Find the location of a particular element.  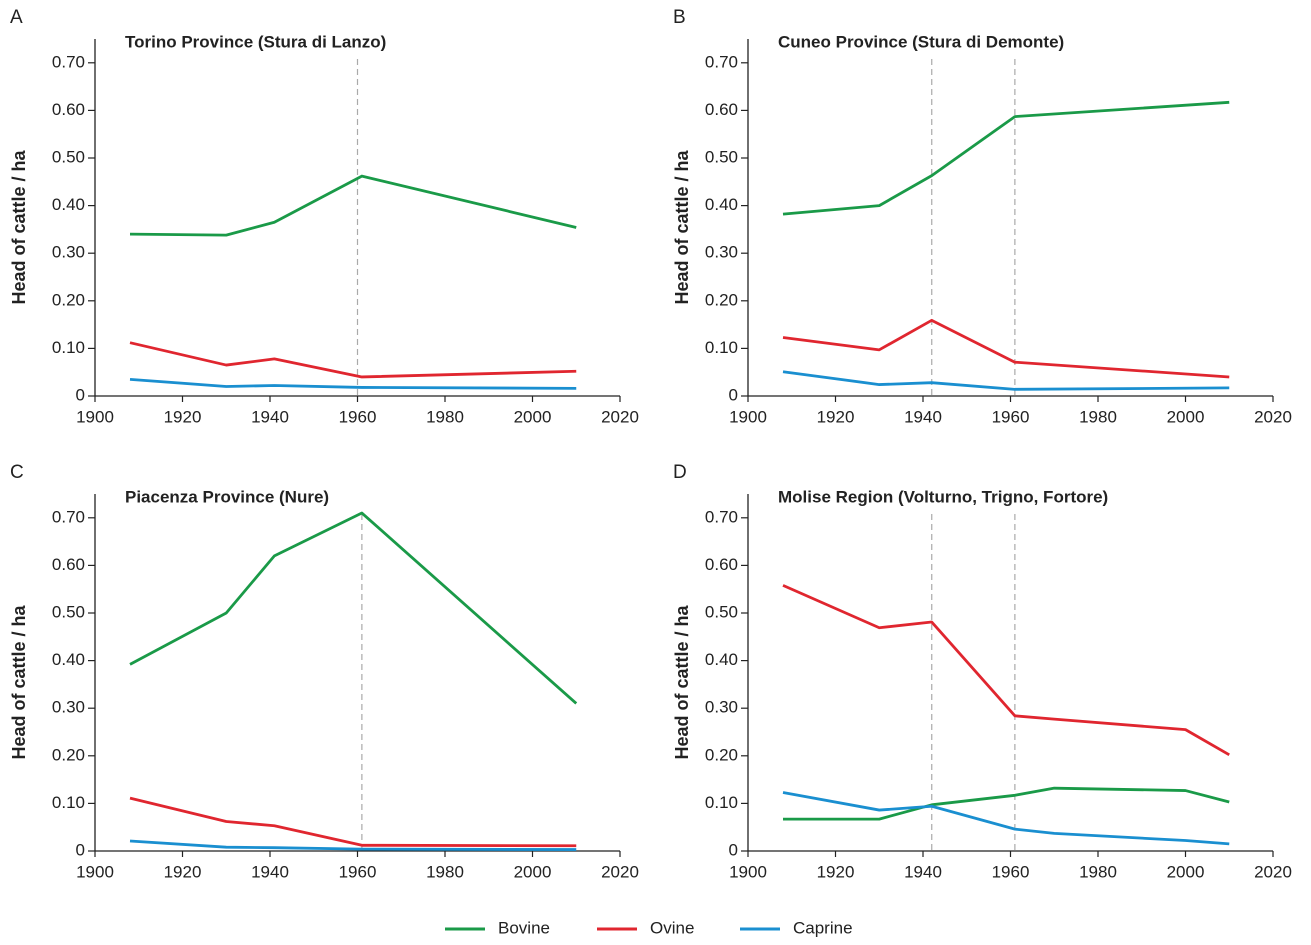

panel-letter: B is located at coordinates (679, 17).